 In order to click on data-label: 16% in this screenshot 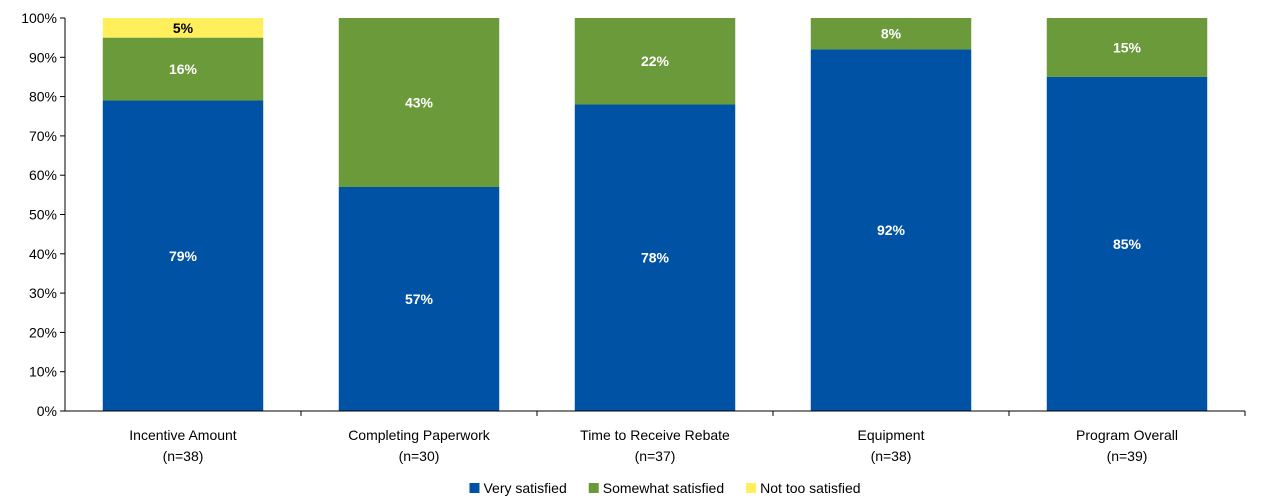, I will do `click(183, 69)`.